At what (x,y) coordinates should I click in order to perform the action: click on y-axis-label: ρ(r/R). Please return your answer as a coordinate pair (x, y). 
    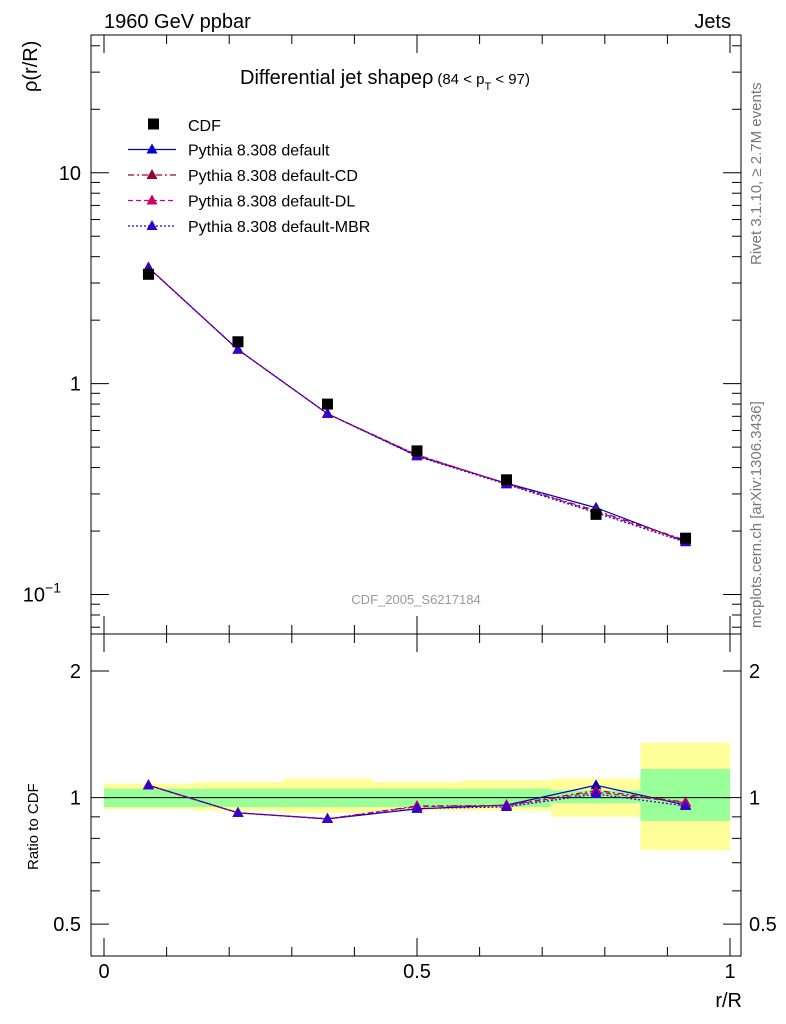
    Looking at the image, I should click on (31, 66).